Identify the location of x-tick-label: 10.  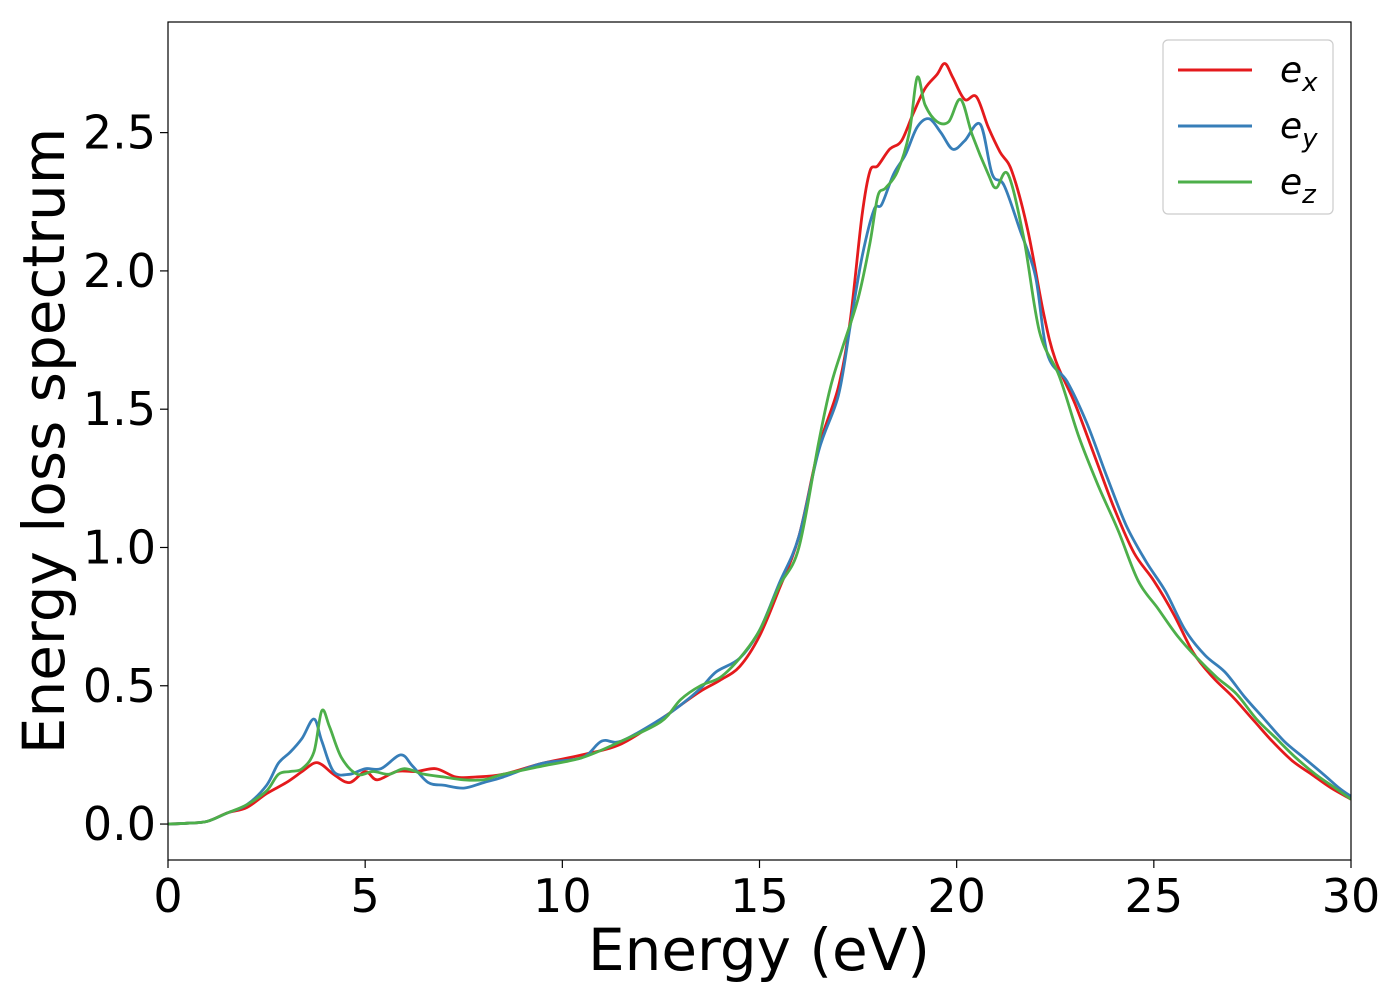
(562, 896).